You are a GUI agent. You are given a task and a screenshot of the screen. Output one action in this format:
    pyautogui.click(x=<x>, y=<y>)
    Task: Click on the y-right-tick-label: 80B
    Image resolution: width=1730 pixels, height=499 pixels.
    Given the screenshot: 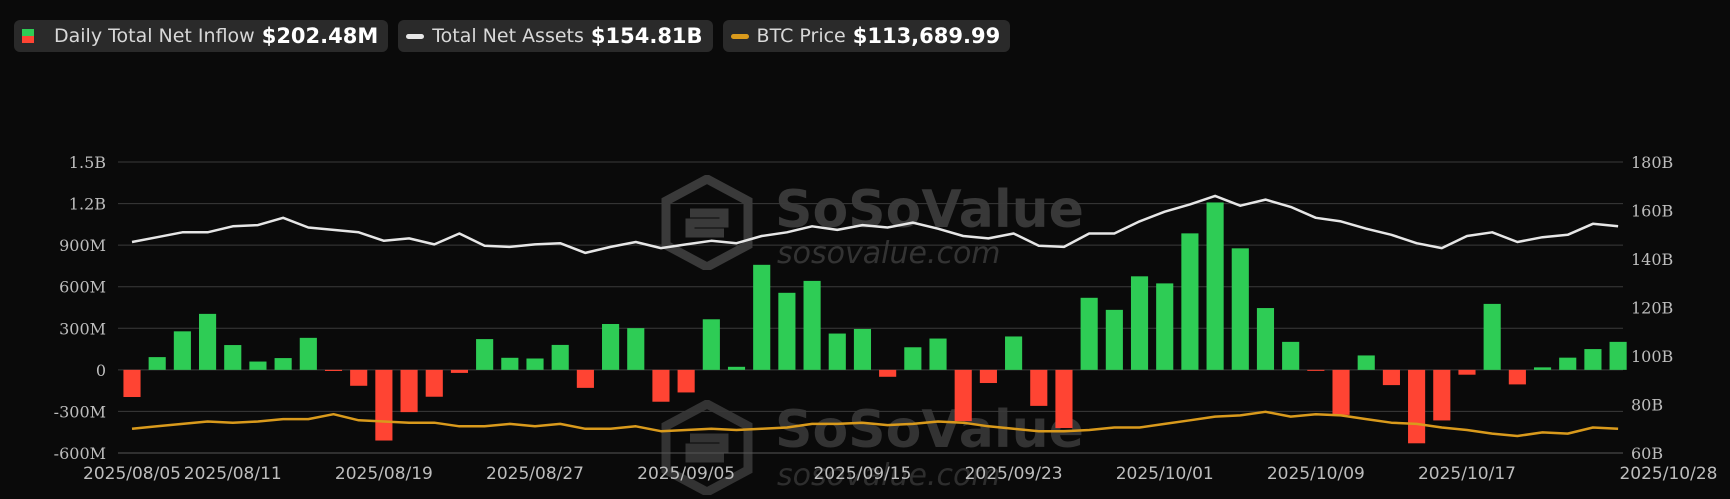 What is the action you would take?
    pyautogui.click(x=1647, y=405)
    